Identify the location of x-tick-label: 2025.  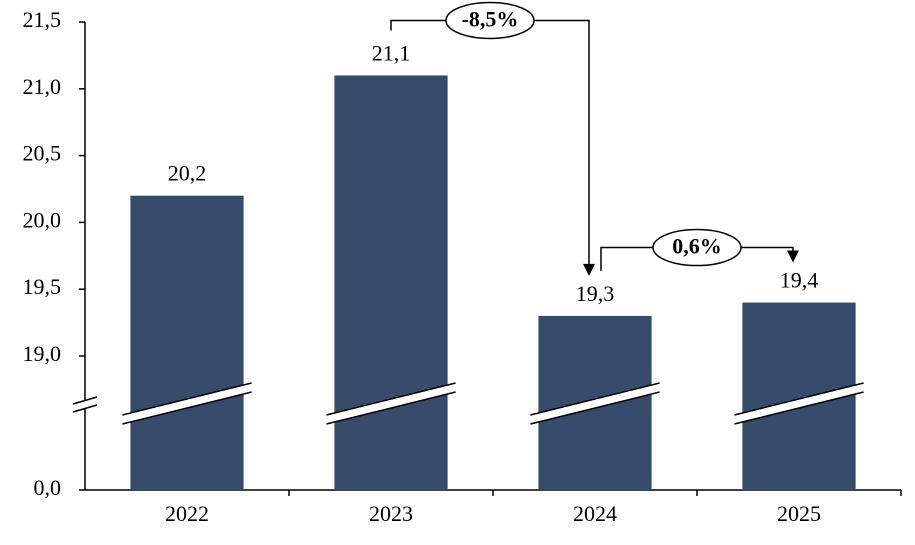
(799, 513).